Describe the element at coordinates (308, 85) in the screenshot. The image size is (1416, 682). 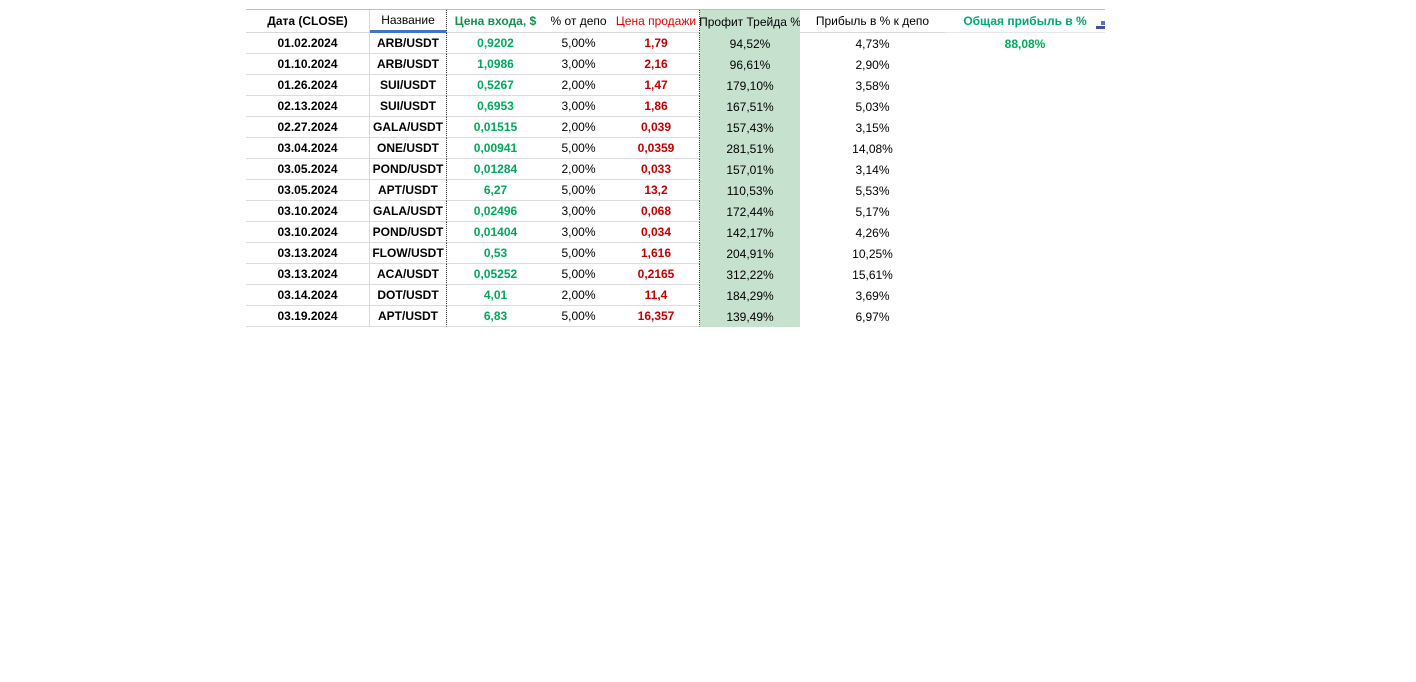
I see `cell-date: 01.26.2024` at that location.